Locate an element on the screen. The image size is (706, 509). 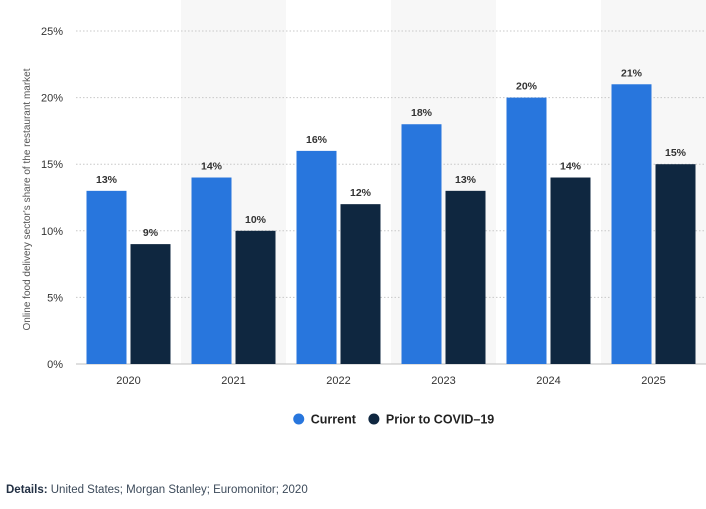
legend-label: Prior to COVID–19 is located at coordinates (440, 420).